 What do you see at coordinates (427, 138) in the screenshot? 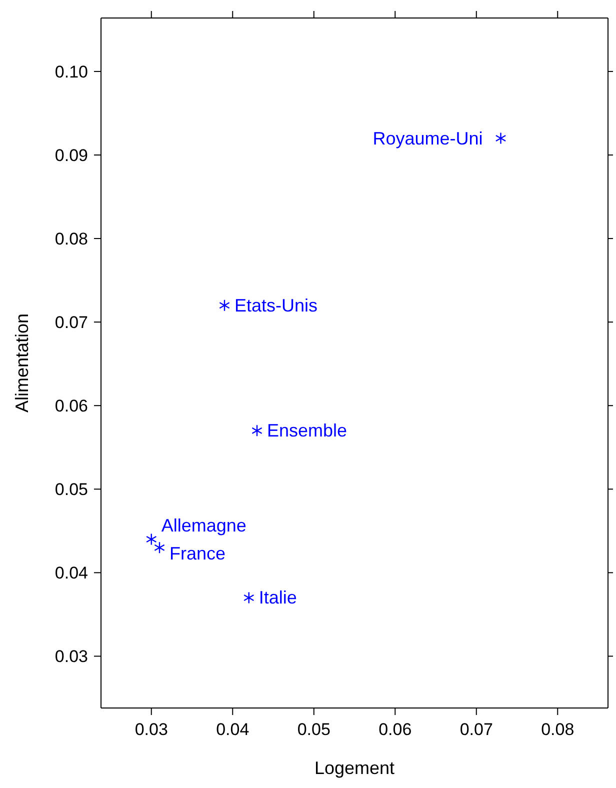
I see `series-label: Royaume-Uni` at bounding box center [427, 138].